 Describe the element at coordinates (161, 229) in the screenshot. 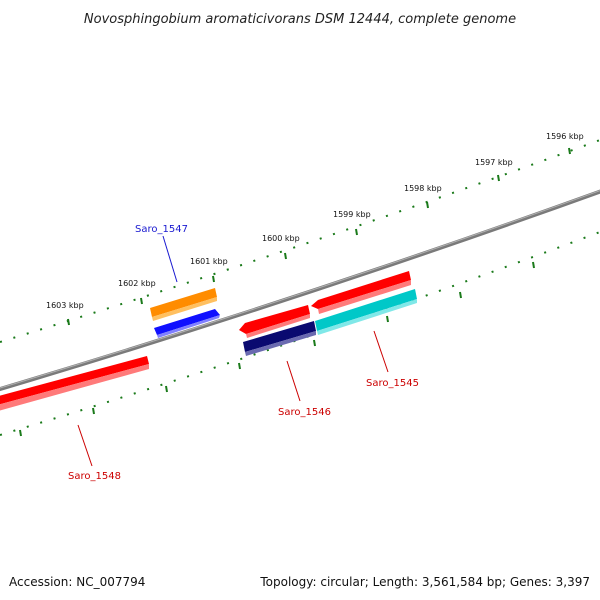

I see `gene-label-saro-1547: Saro_1547` at that location.